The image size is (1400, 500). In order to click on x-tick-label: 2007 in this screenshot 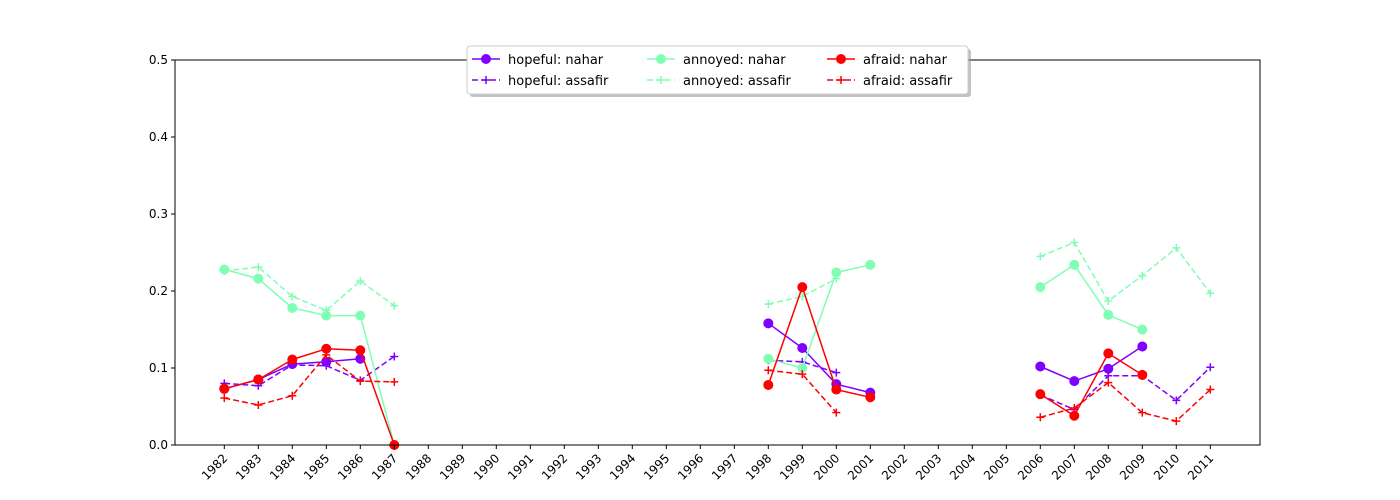, I will do `click(1064, 466)`.